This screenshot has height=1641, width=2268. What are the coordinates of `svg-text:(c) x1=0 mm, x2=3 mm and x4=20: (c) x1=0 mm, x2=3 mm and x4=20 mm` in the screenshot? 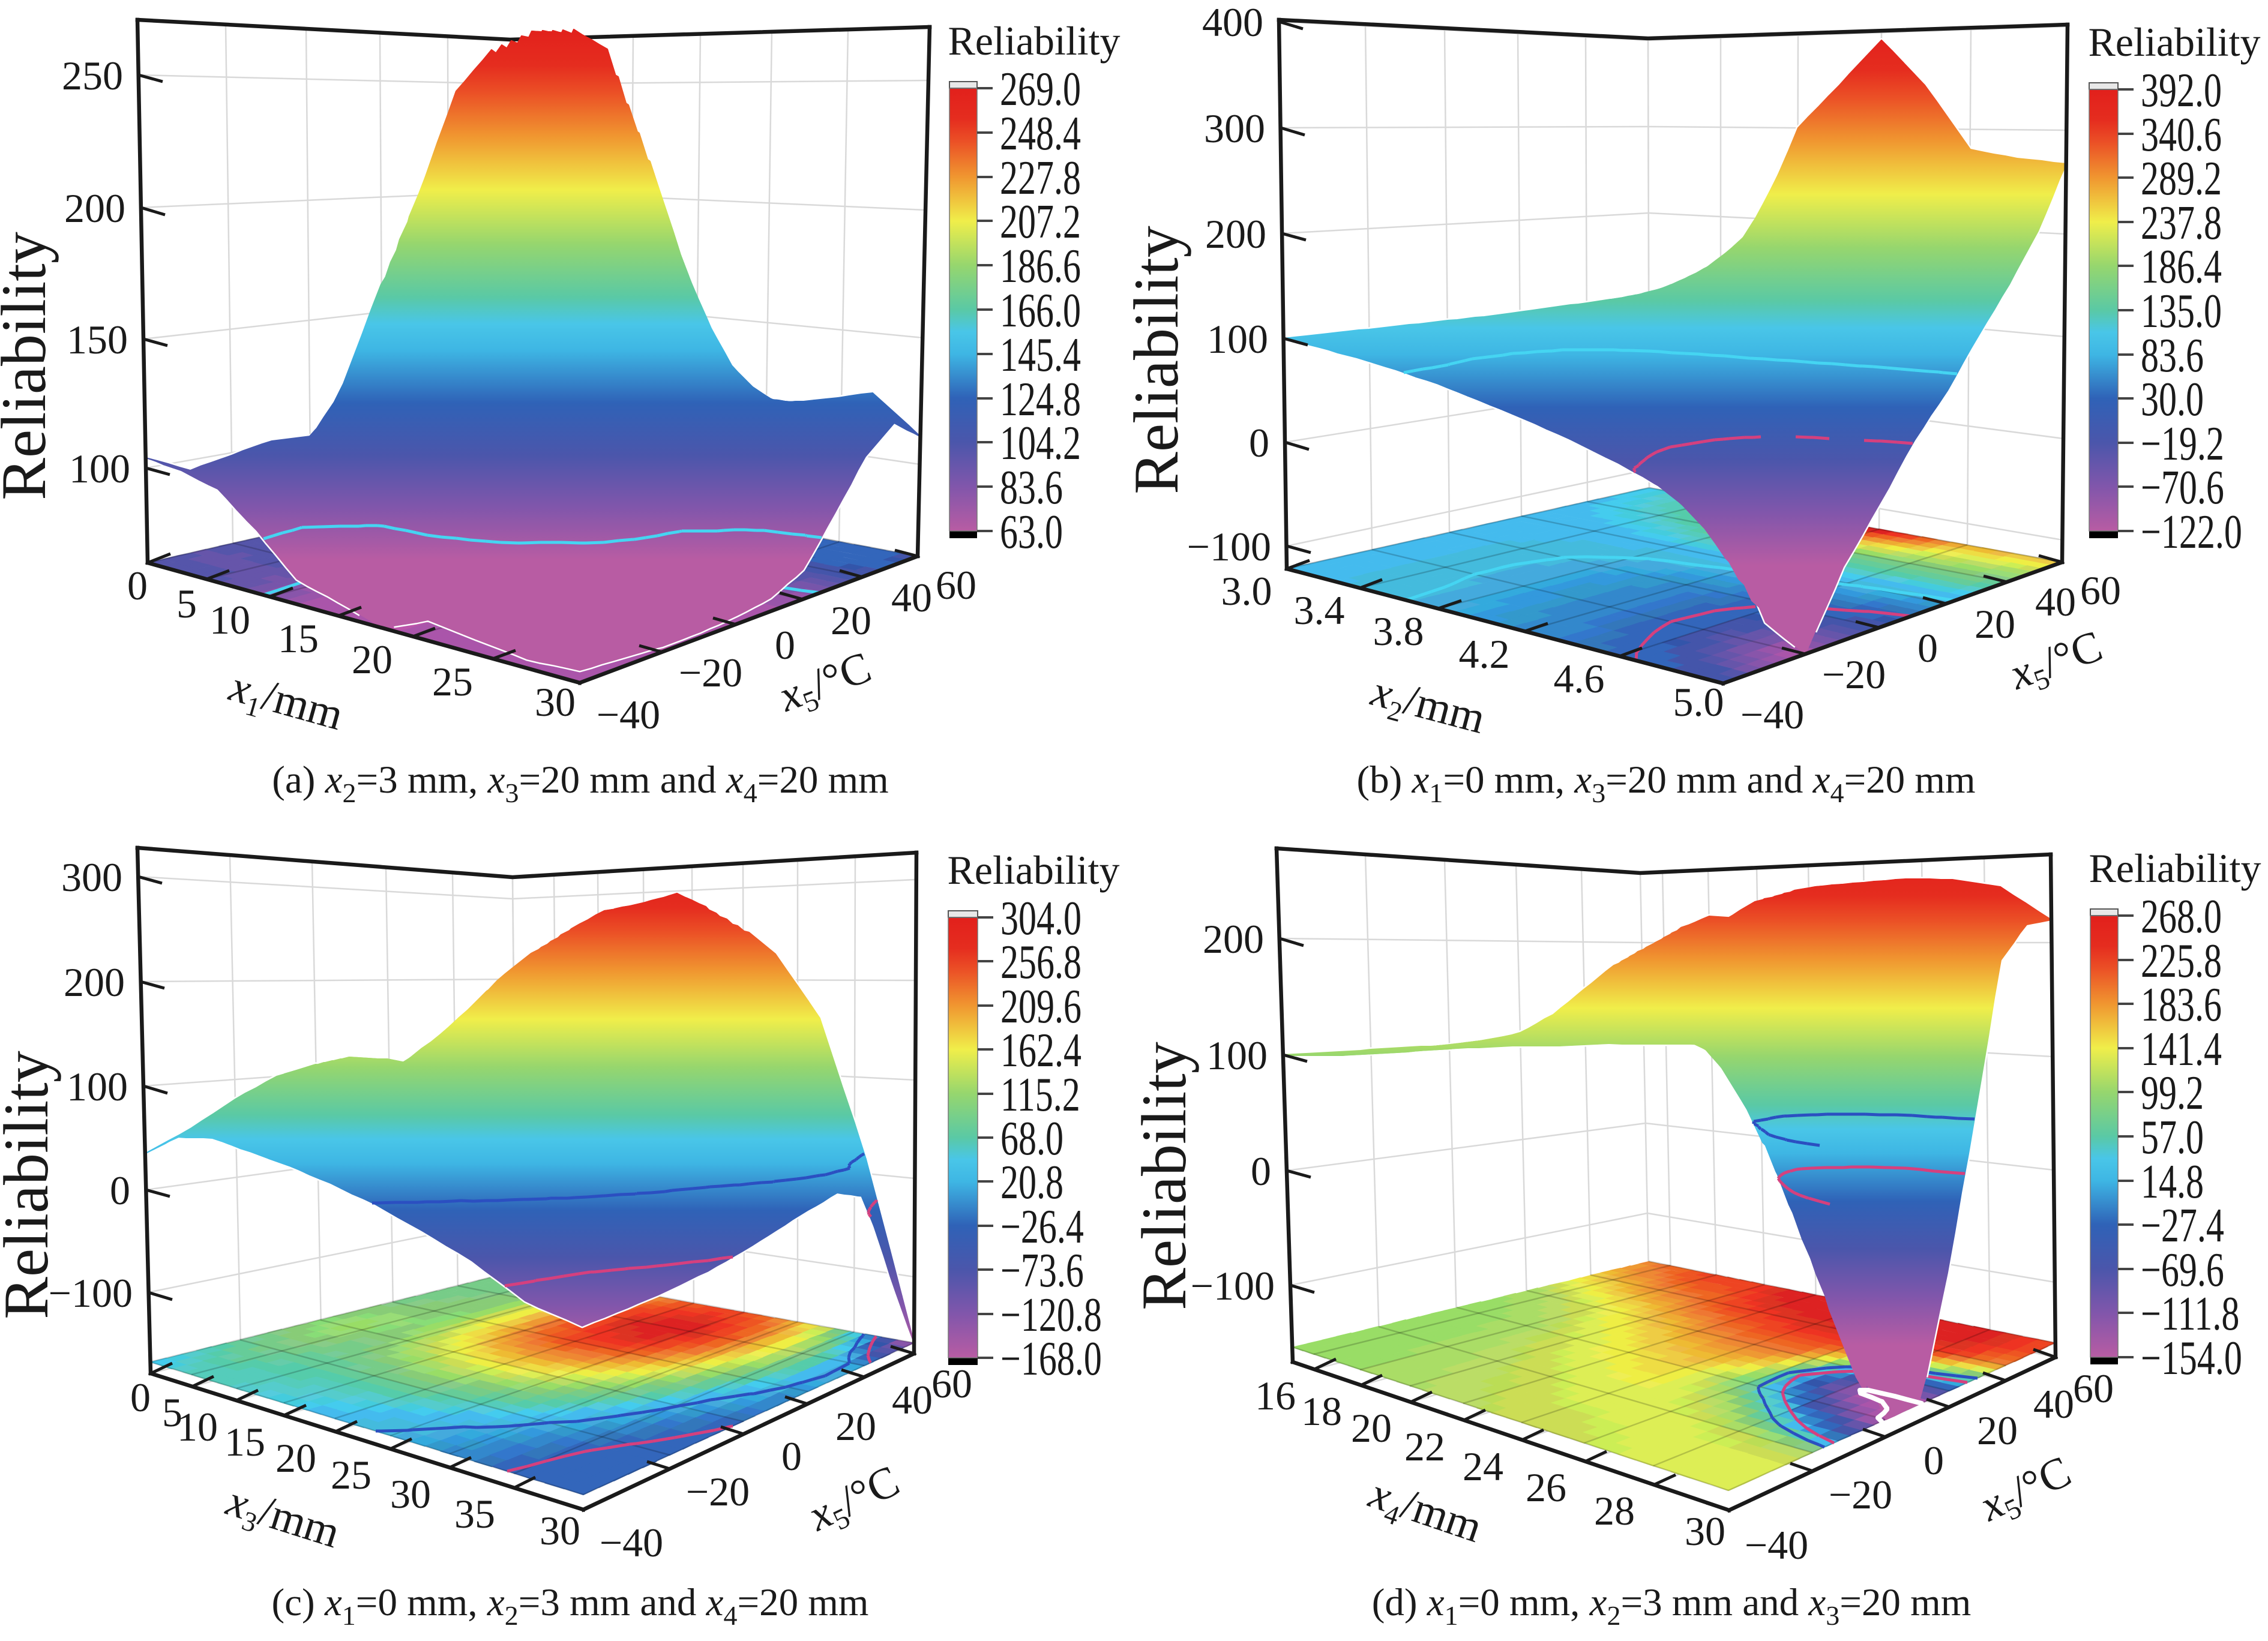 It's located at (570, 1606).